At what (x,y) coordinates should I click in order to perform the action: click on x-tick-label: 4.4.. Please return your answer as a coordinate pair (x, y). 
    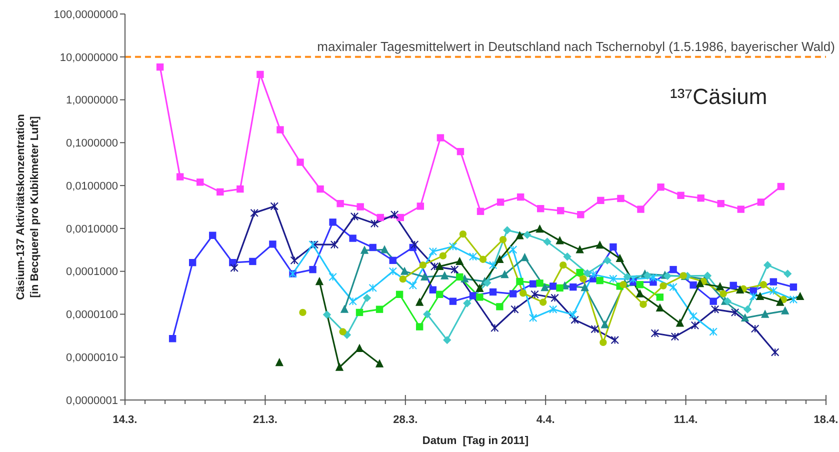
    Looking at the image, I should click on (545, 420).